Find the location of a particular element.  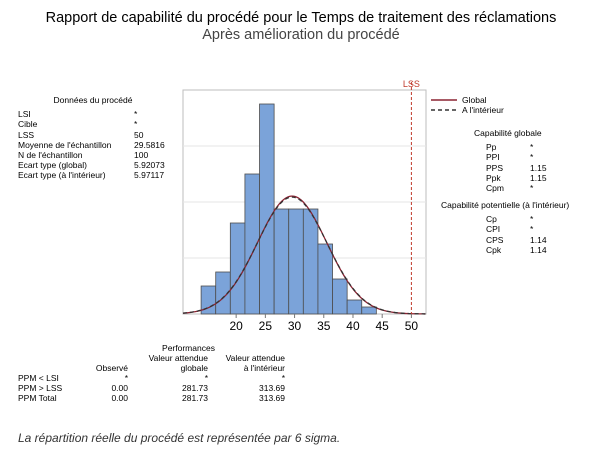

process-data-value: 100 is located at coordinates (141, 155).